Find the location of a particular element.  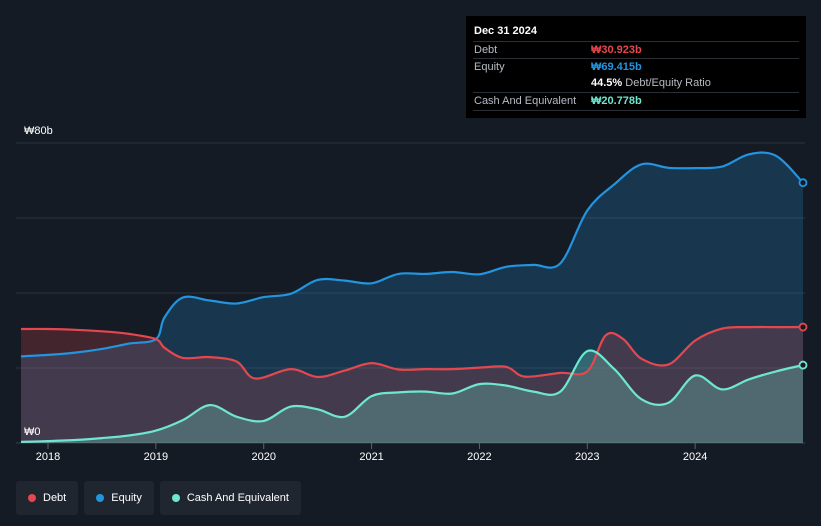

x-tick-label: 2018 is located at coordinates (48, 457).